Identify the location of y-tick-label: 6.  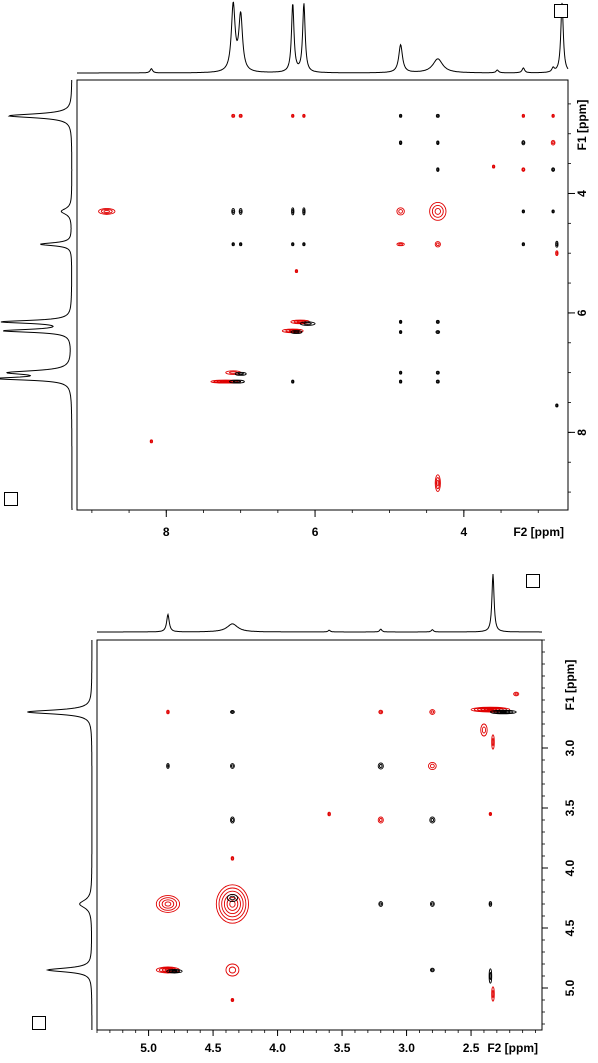
(582, 312).